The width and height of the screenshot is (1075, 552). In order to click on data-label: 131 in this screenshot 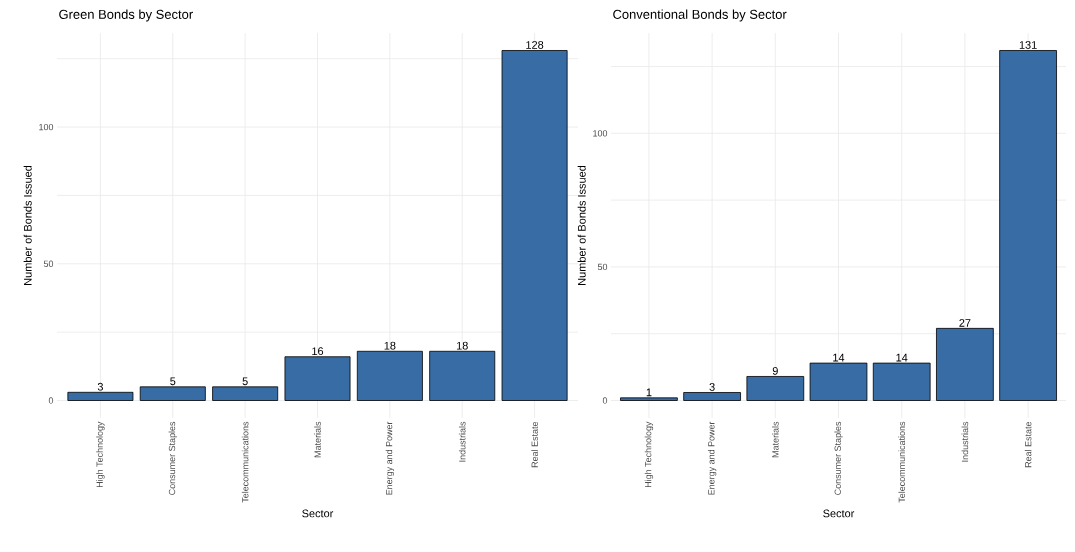, I will do `click(1028, 45)`.